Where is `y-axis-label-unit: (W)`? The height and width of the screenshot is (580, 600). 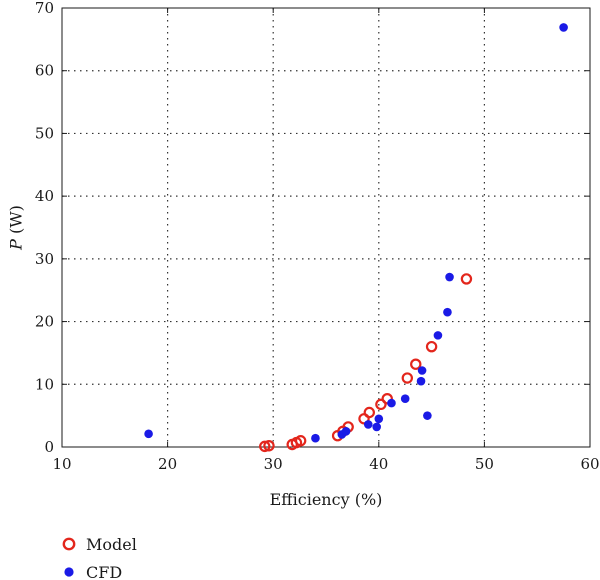 y-axis-label-unit: (W) is located at coordinates (16, 222).